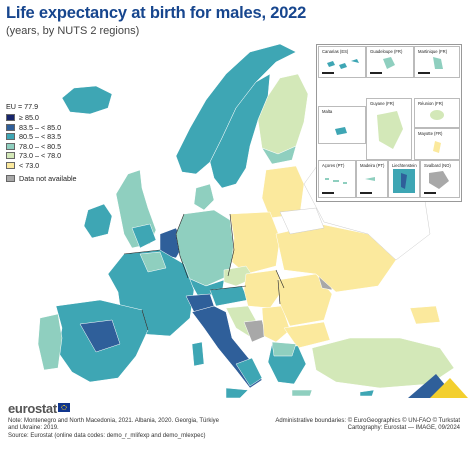  I want to click on region-spain-central, so click(100, 336).